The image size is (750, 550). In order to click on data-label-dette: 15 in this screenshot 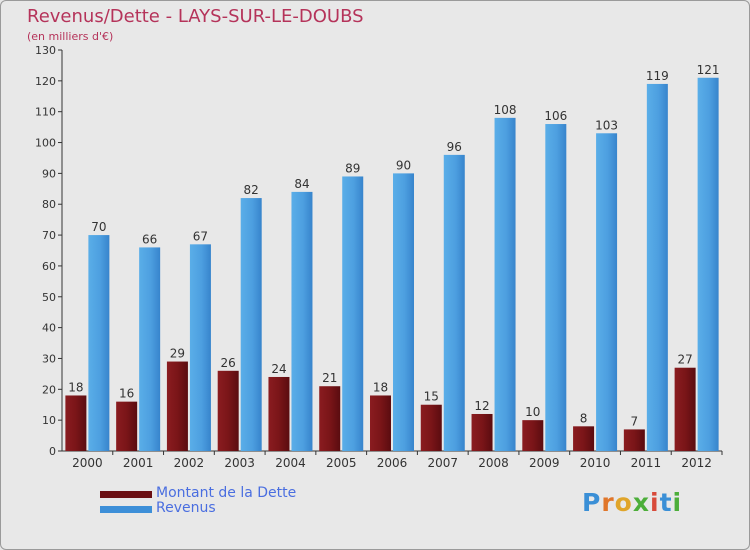, I will do `click(431, 397)`.